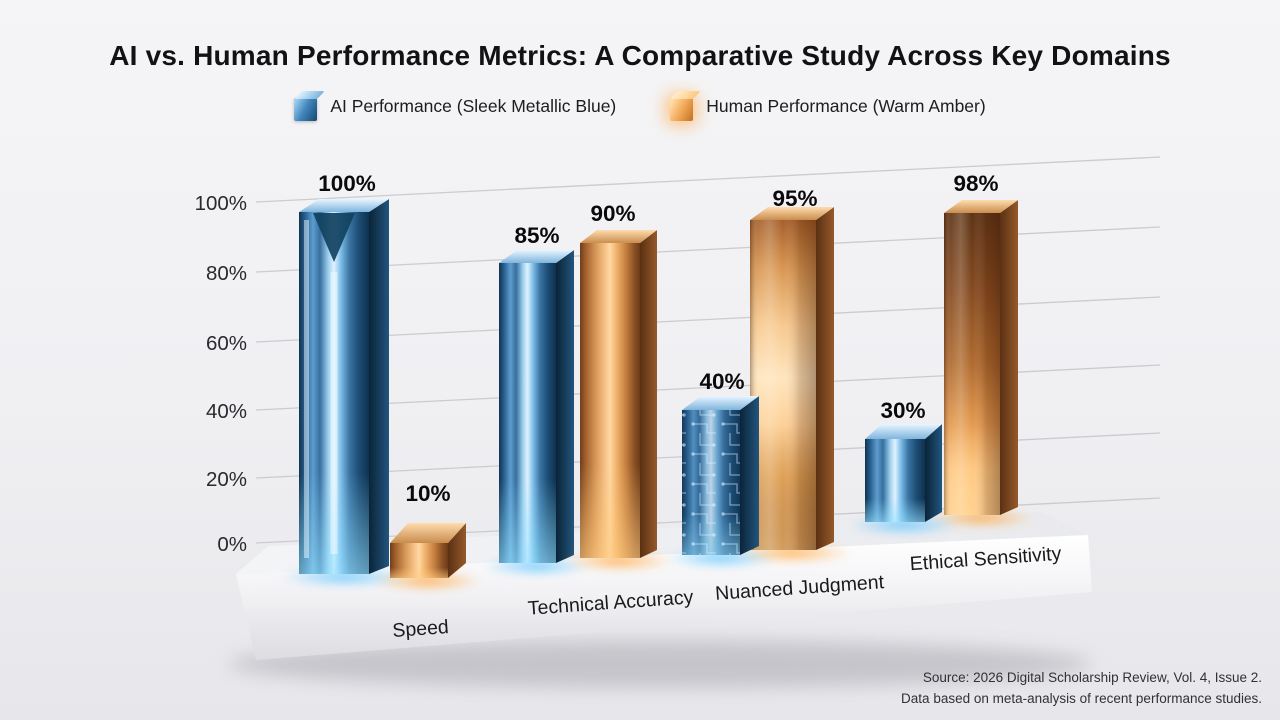 The width and height of the screenshot is (1280, 720). I want to click on value-label-technical-accuracy-human: 90%, so click(612, 213).